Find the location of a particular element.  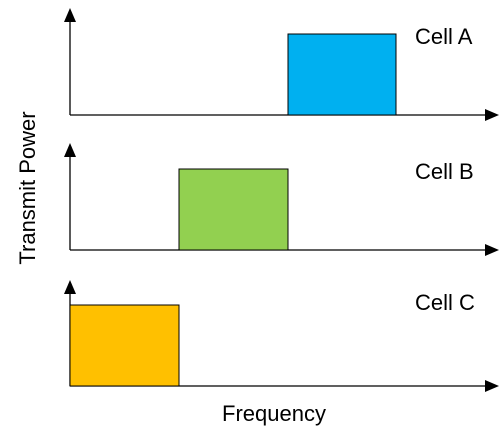

cell-c-band is located at coordinates (124, 345).